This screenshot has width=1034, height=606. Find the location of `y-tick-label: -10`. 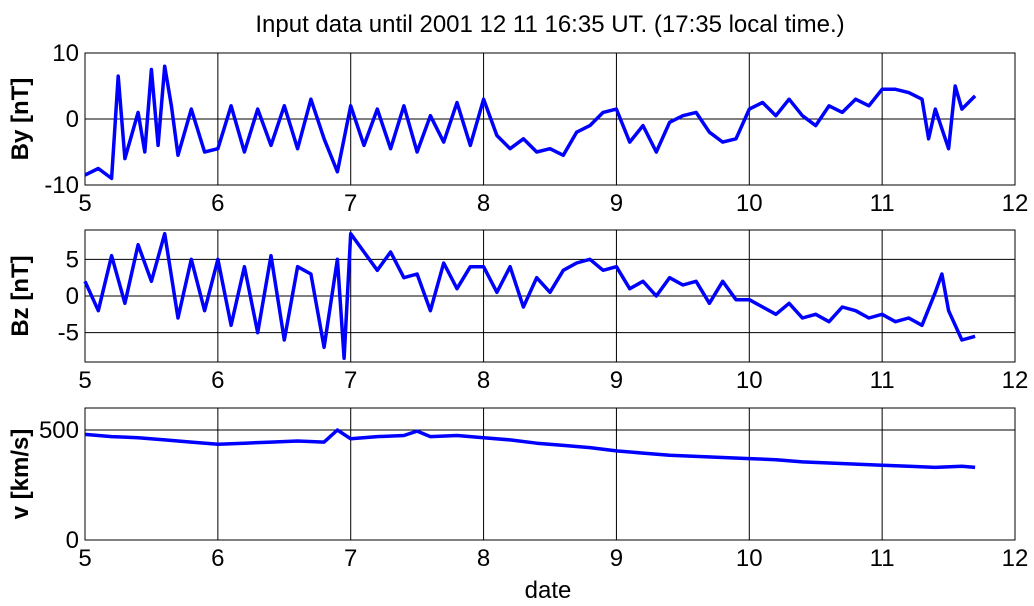

y-tick-label: -10 is located at coordinates (61, 185).